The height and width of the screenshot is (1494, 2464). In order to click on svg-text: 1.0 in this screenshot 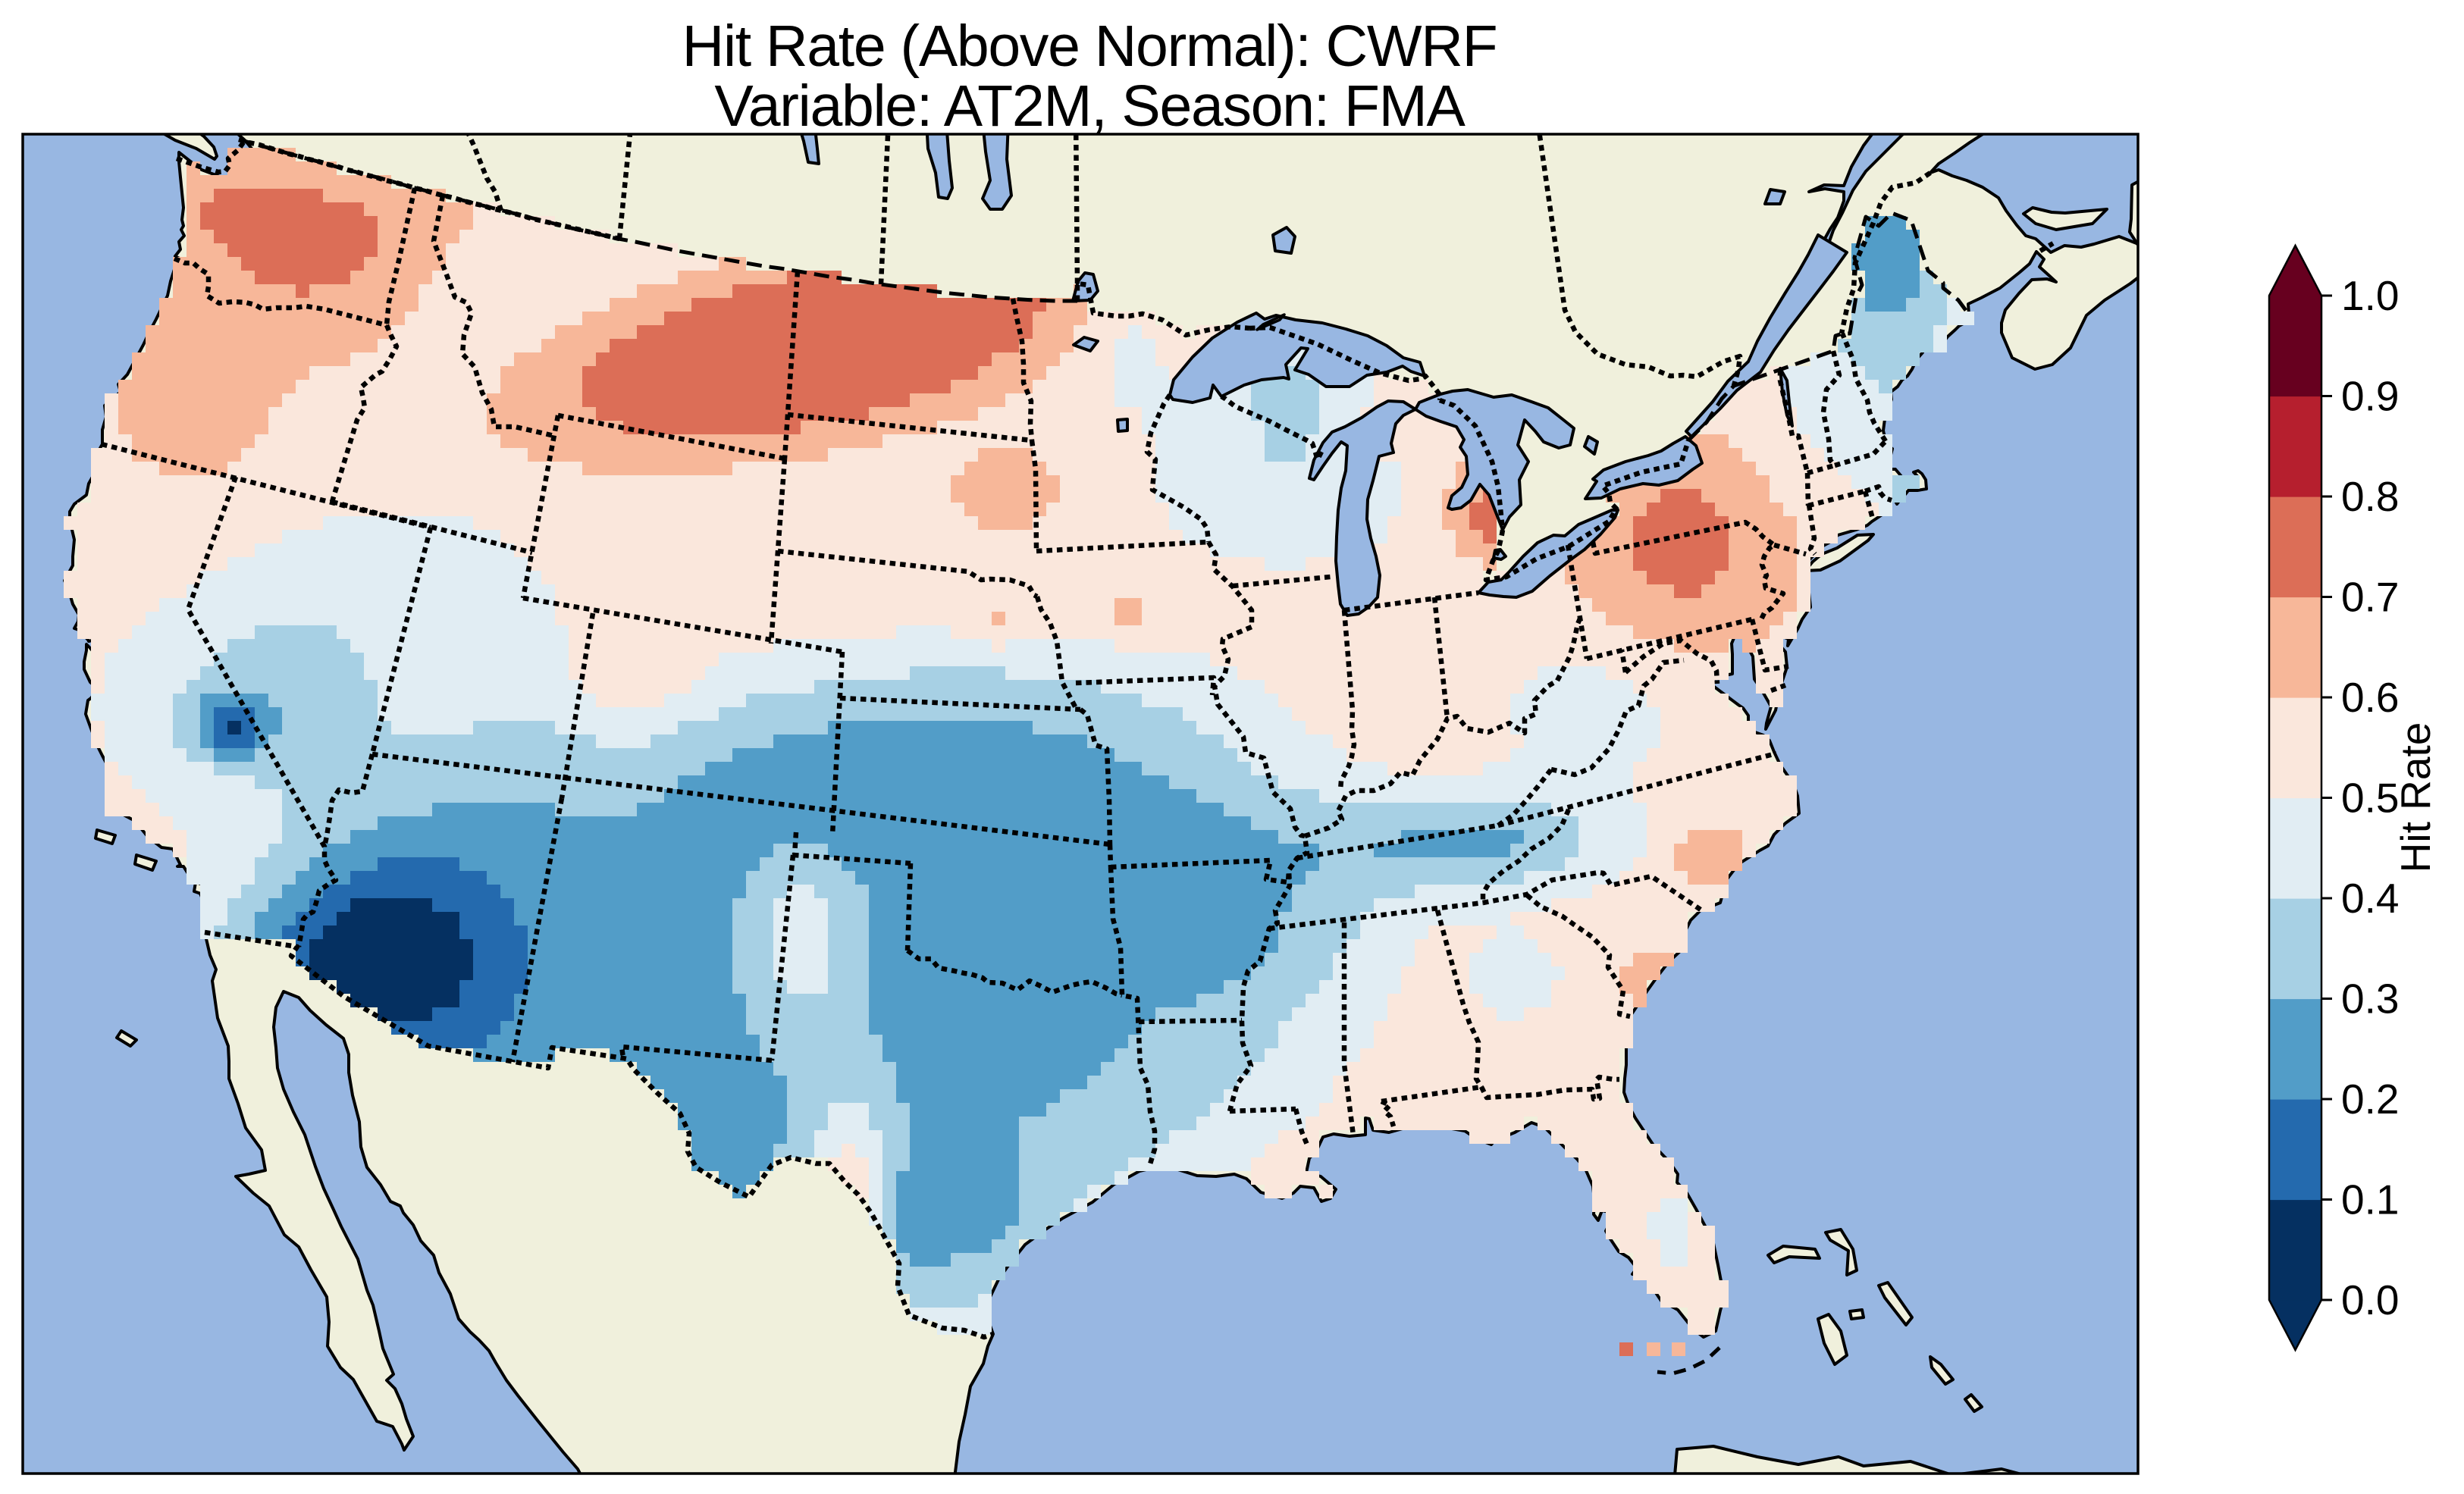, I will do `click(2370, 295)`.